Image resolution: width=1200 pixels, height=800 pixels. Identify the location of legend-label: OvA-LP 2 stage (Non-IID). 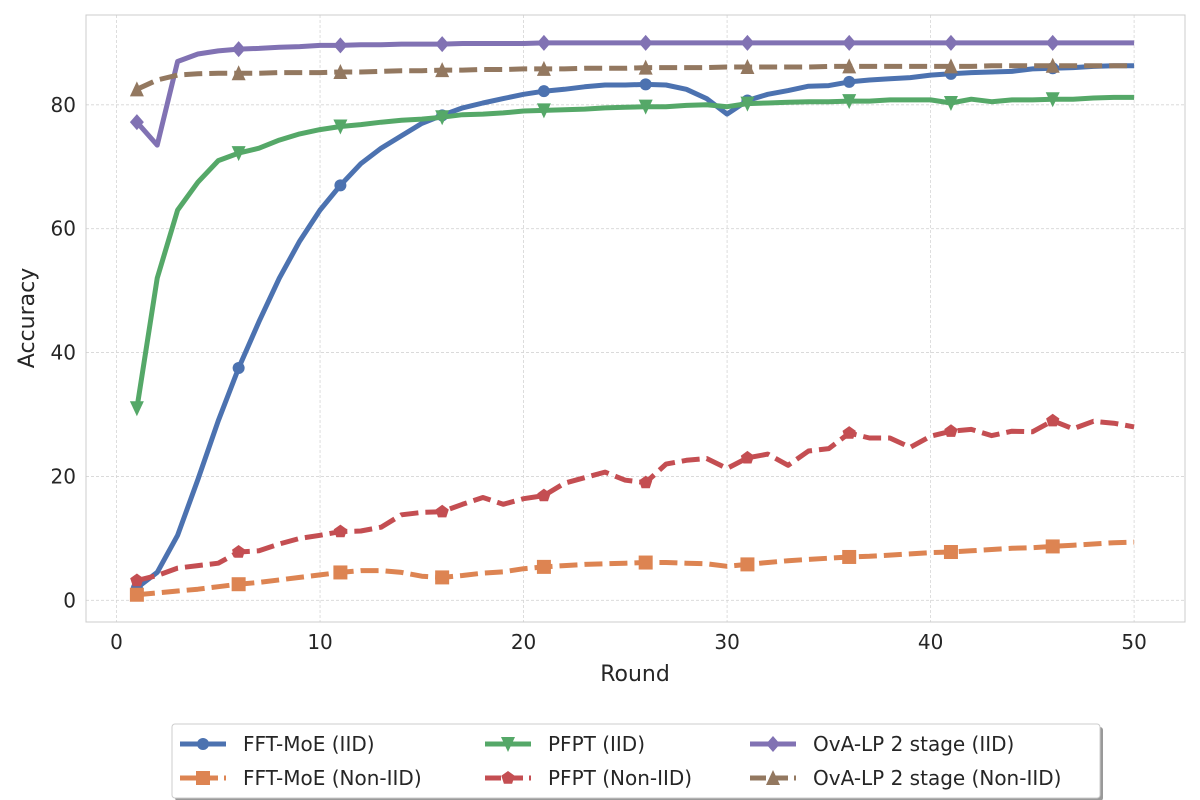
(937, 778).